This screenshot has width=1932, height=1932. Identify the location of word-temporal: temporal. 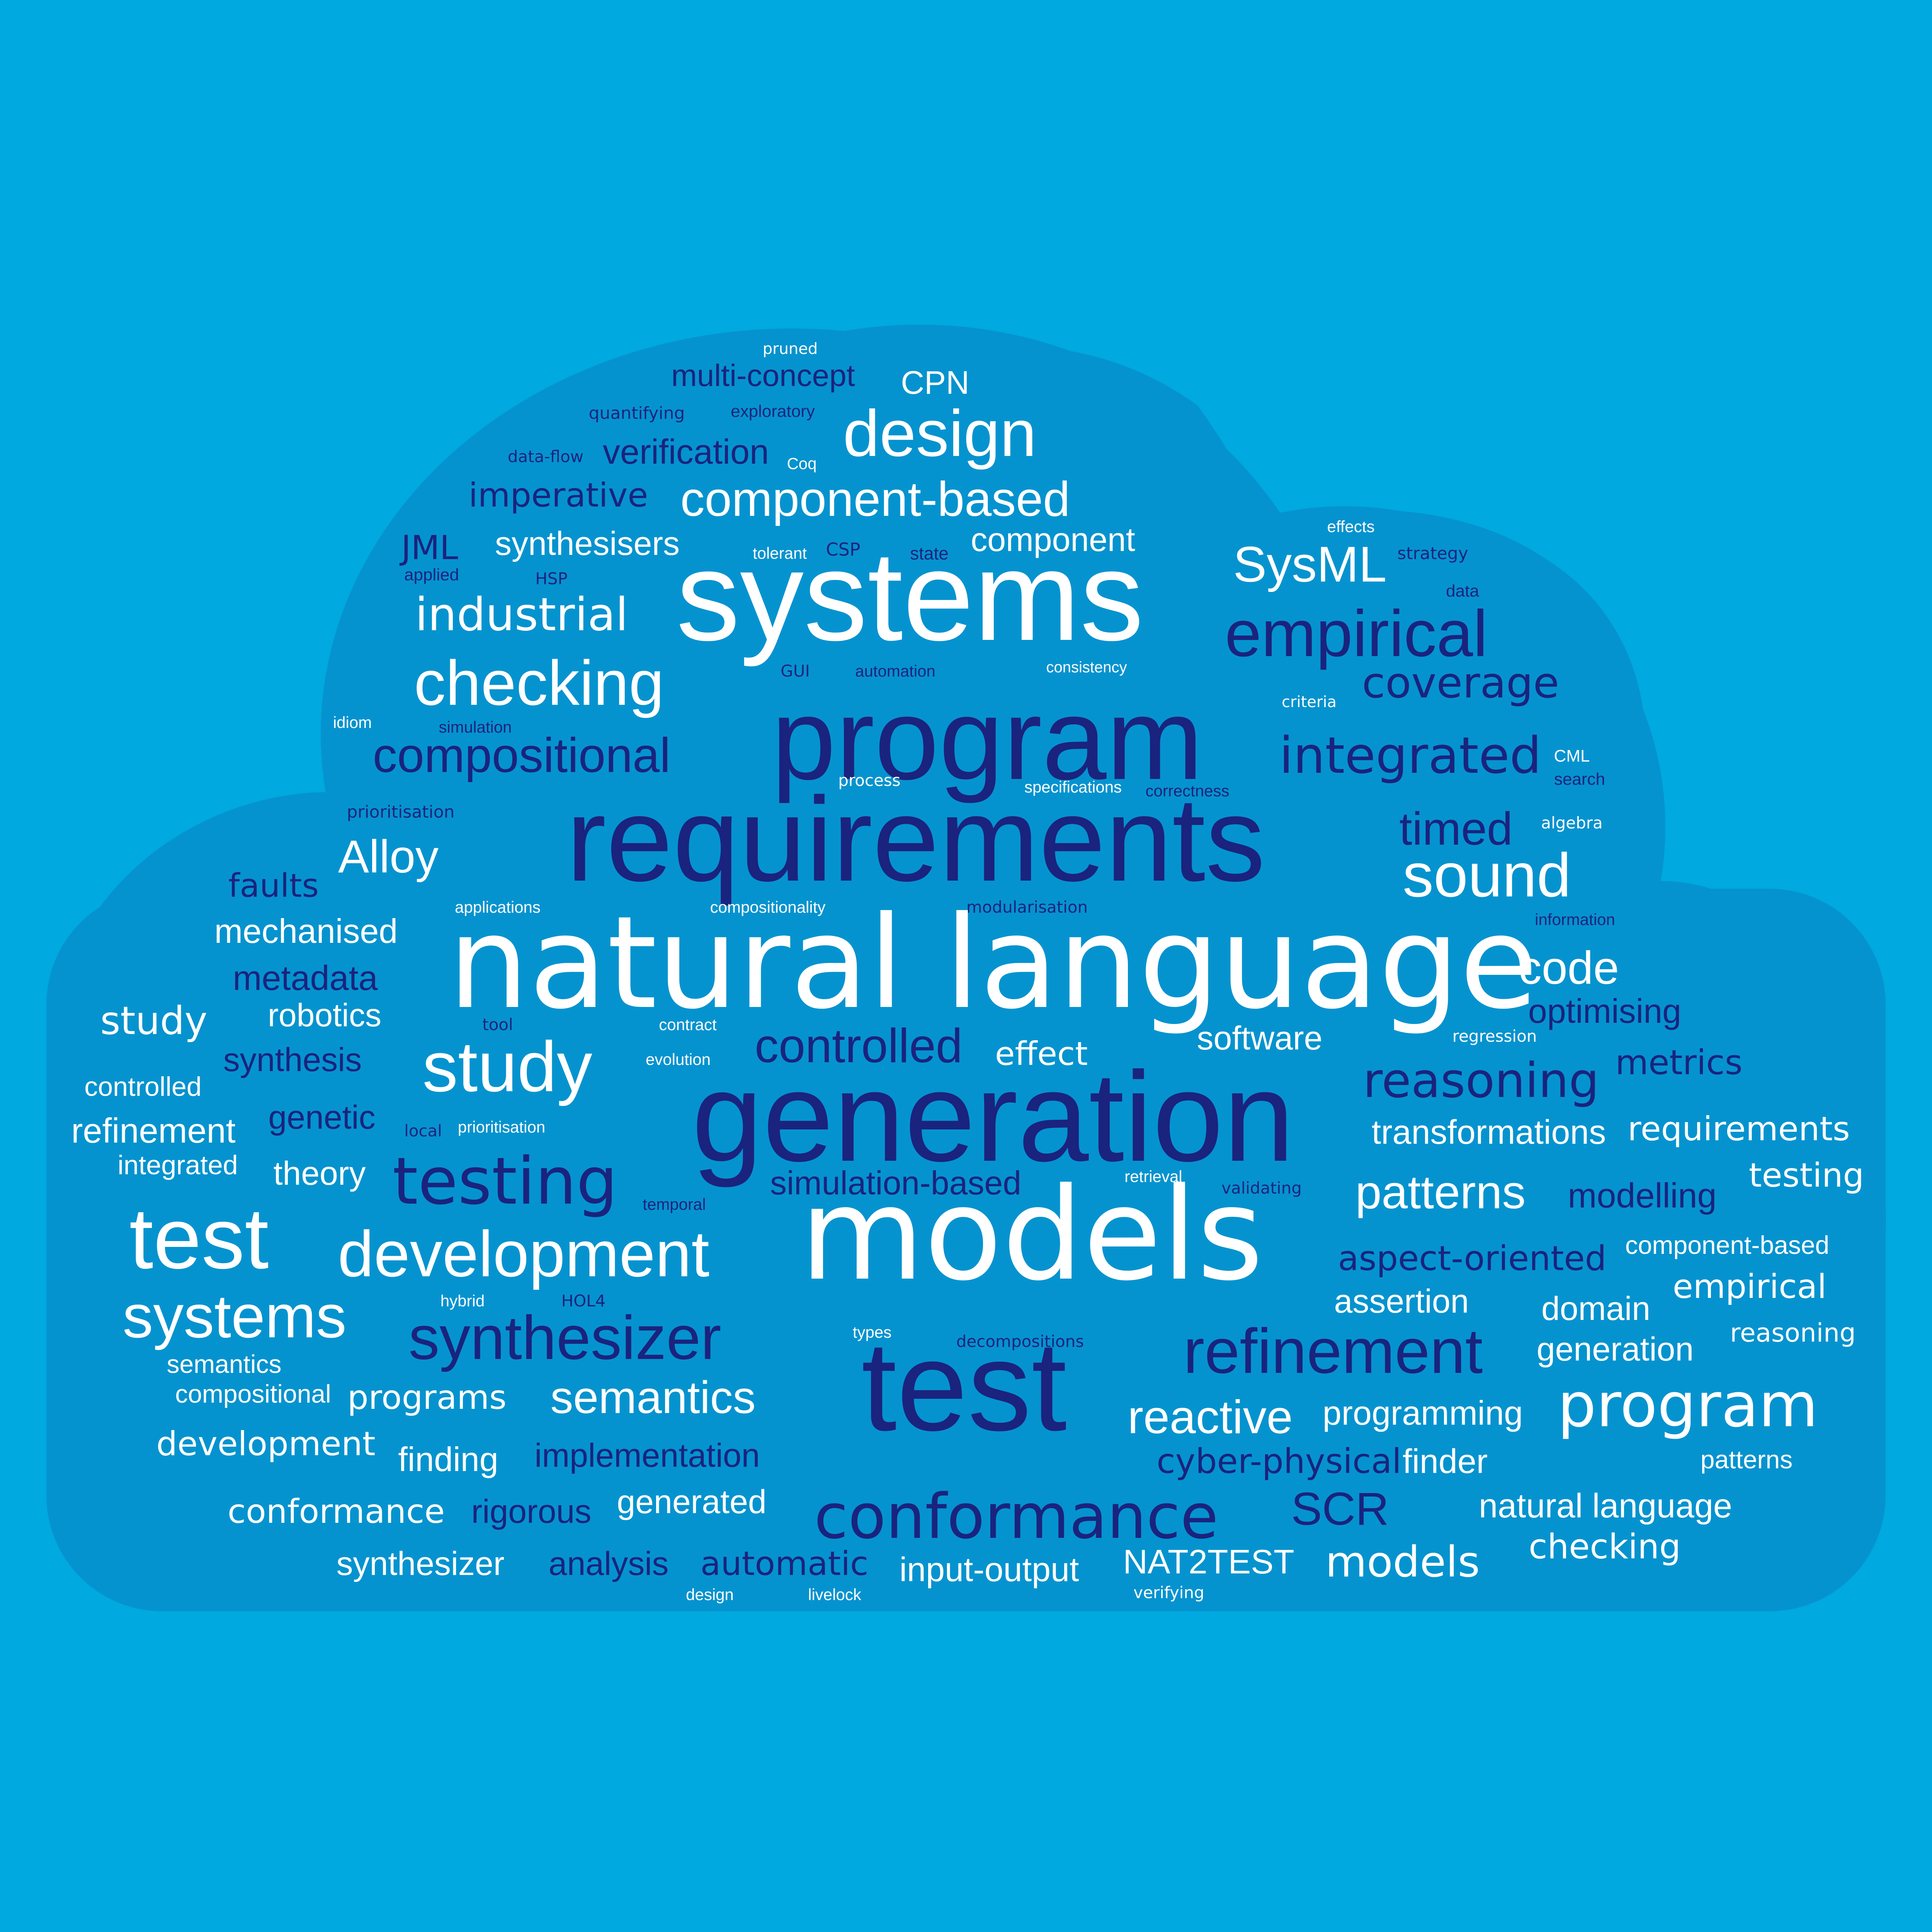
(674, 1204).